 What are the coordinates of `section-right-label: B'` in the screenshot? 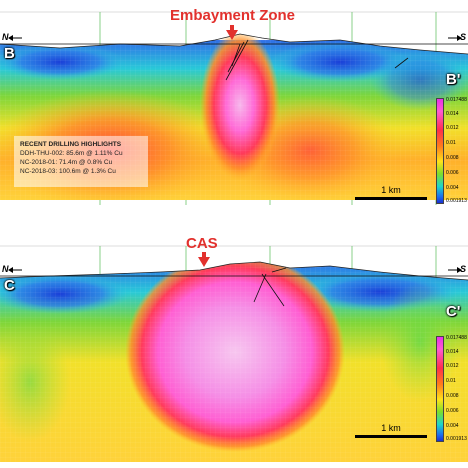 It's located at (453, 79).